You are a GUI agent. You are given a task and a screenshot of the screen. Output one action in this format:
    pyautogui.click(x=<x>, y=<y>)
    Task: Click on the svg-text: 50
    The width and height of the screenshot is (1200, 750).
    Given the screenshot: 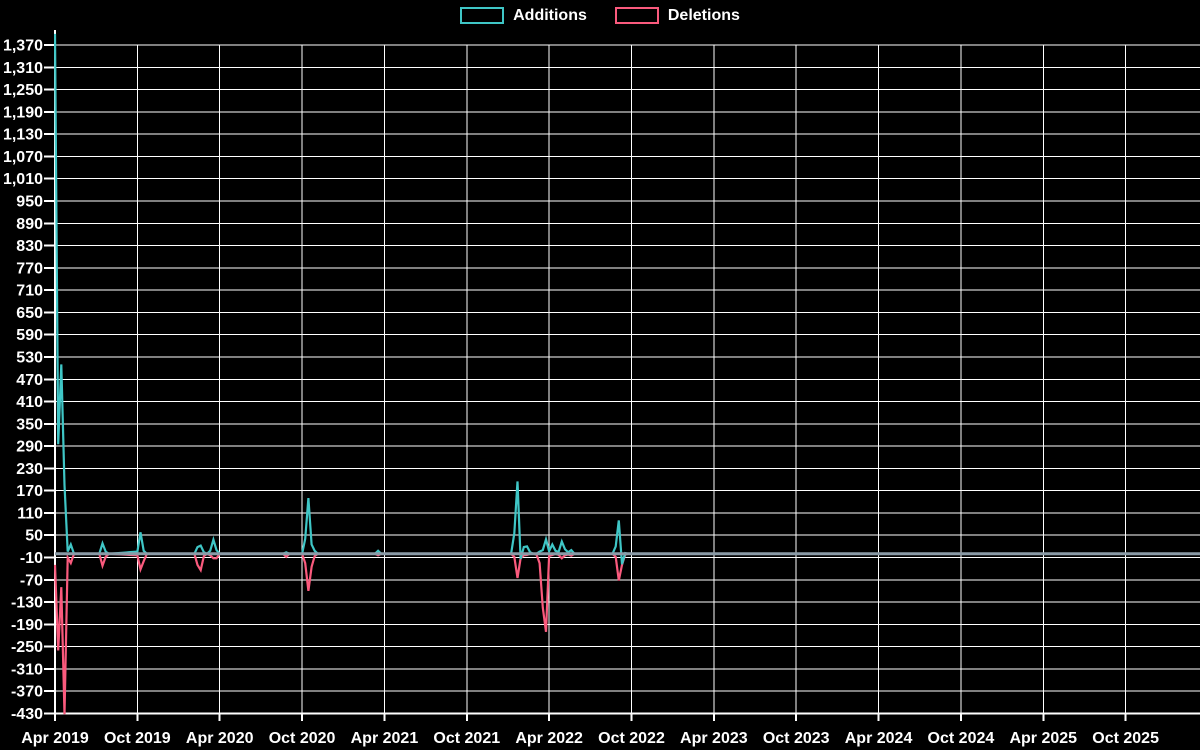 What is the action you would take?
    pyautogui.click(x=34, y=536)
    